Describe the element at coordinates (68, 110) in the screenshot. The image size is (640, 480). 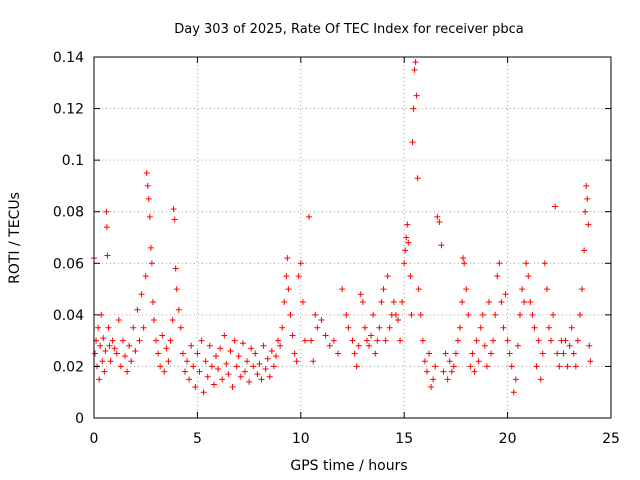
I see `y-tick-label: 0.12` at that location.